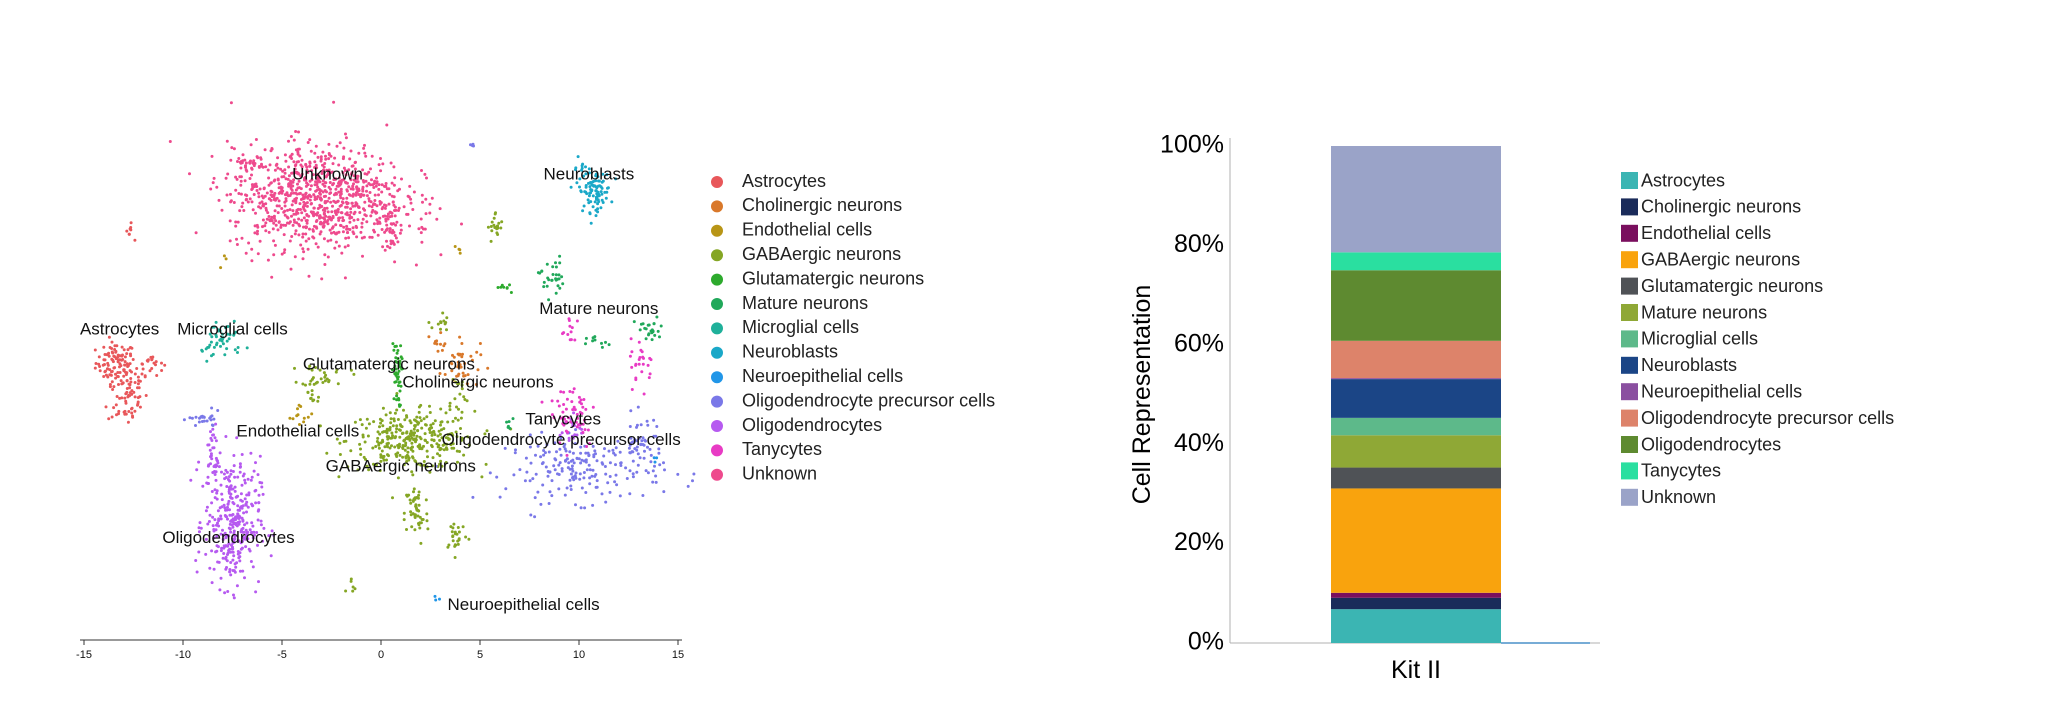 This screenshot has width=2048, height=719. What do you see at coordinates (833, 278) in the screenshot?
I see `umap-legend-label: Glutamatergic neurons` at bounding box center [833, 278].